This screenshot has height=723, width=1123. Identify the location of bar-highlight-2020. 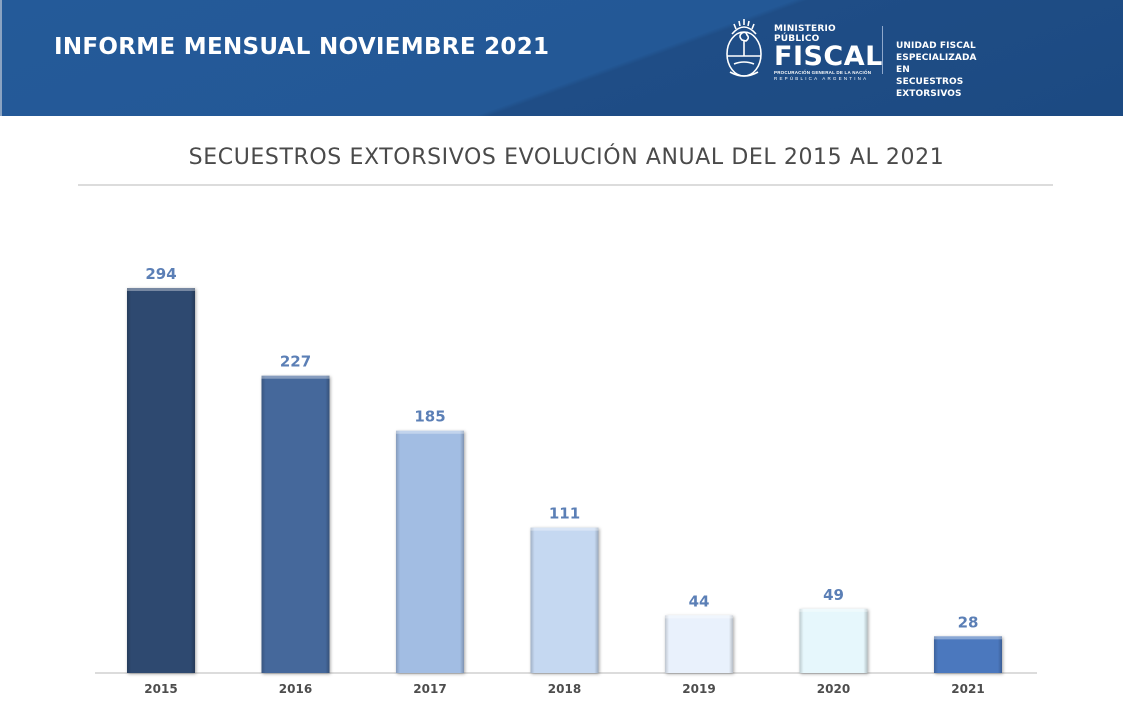
(833, 610).